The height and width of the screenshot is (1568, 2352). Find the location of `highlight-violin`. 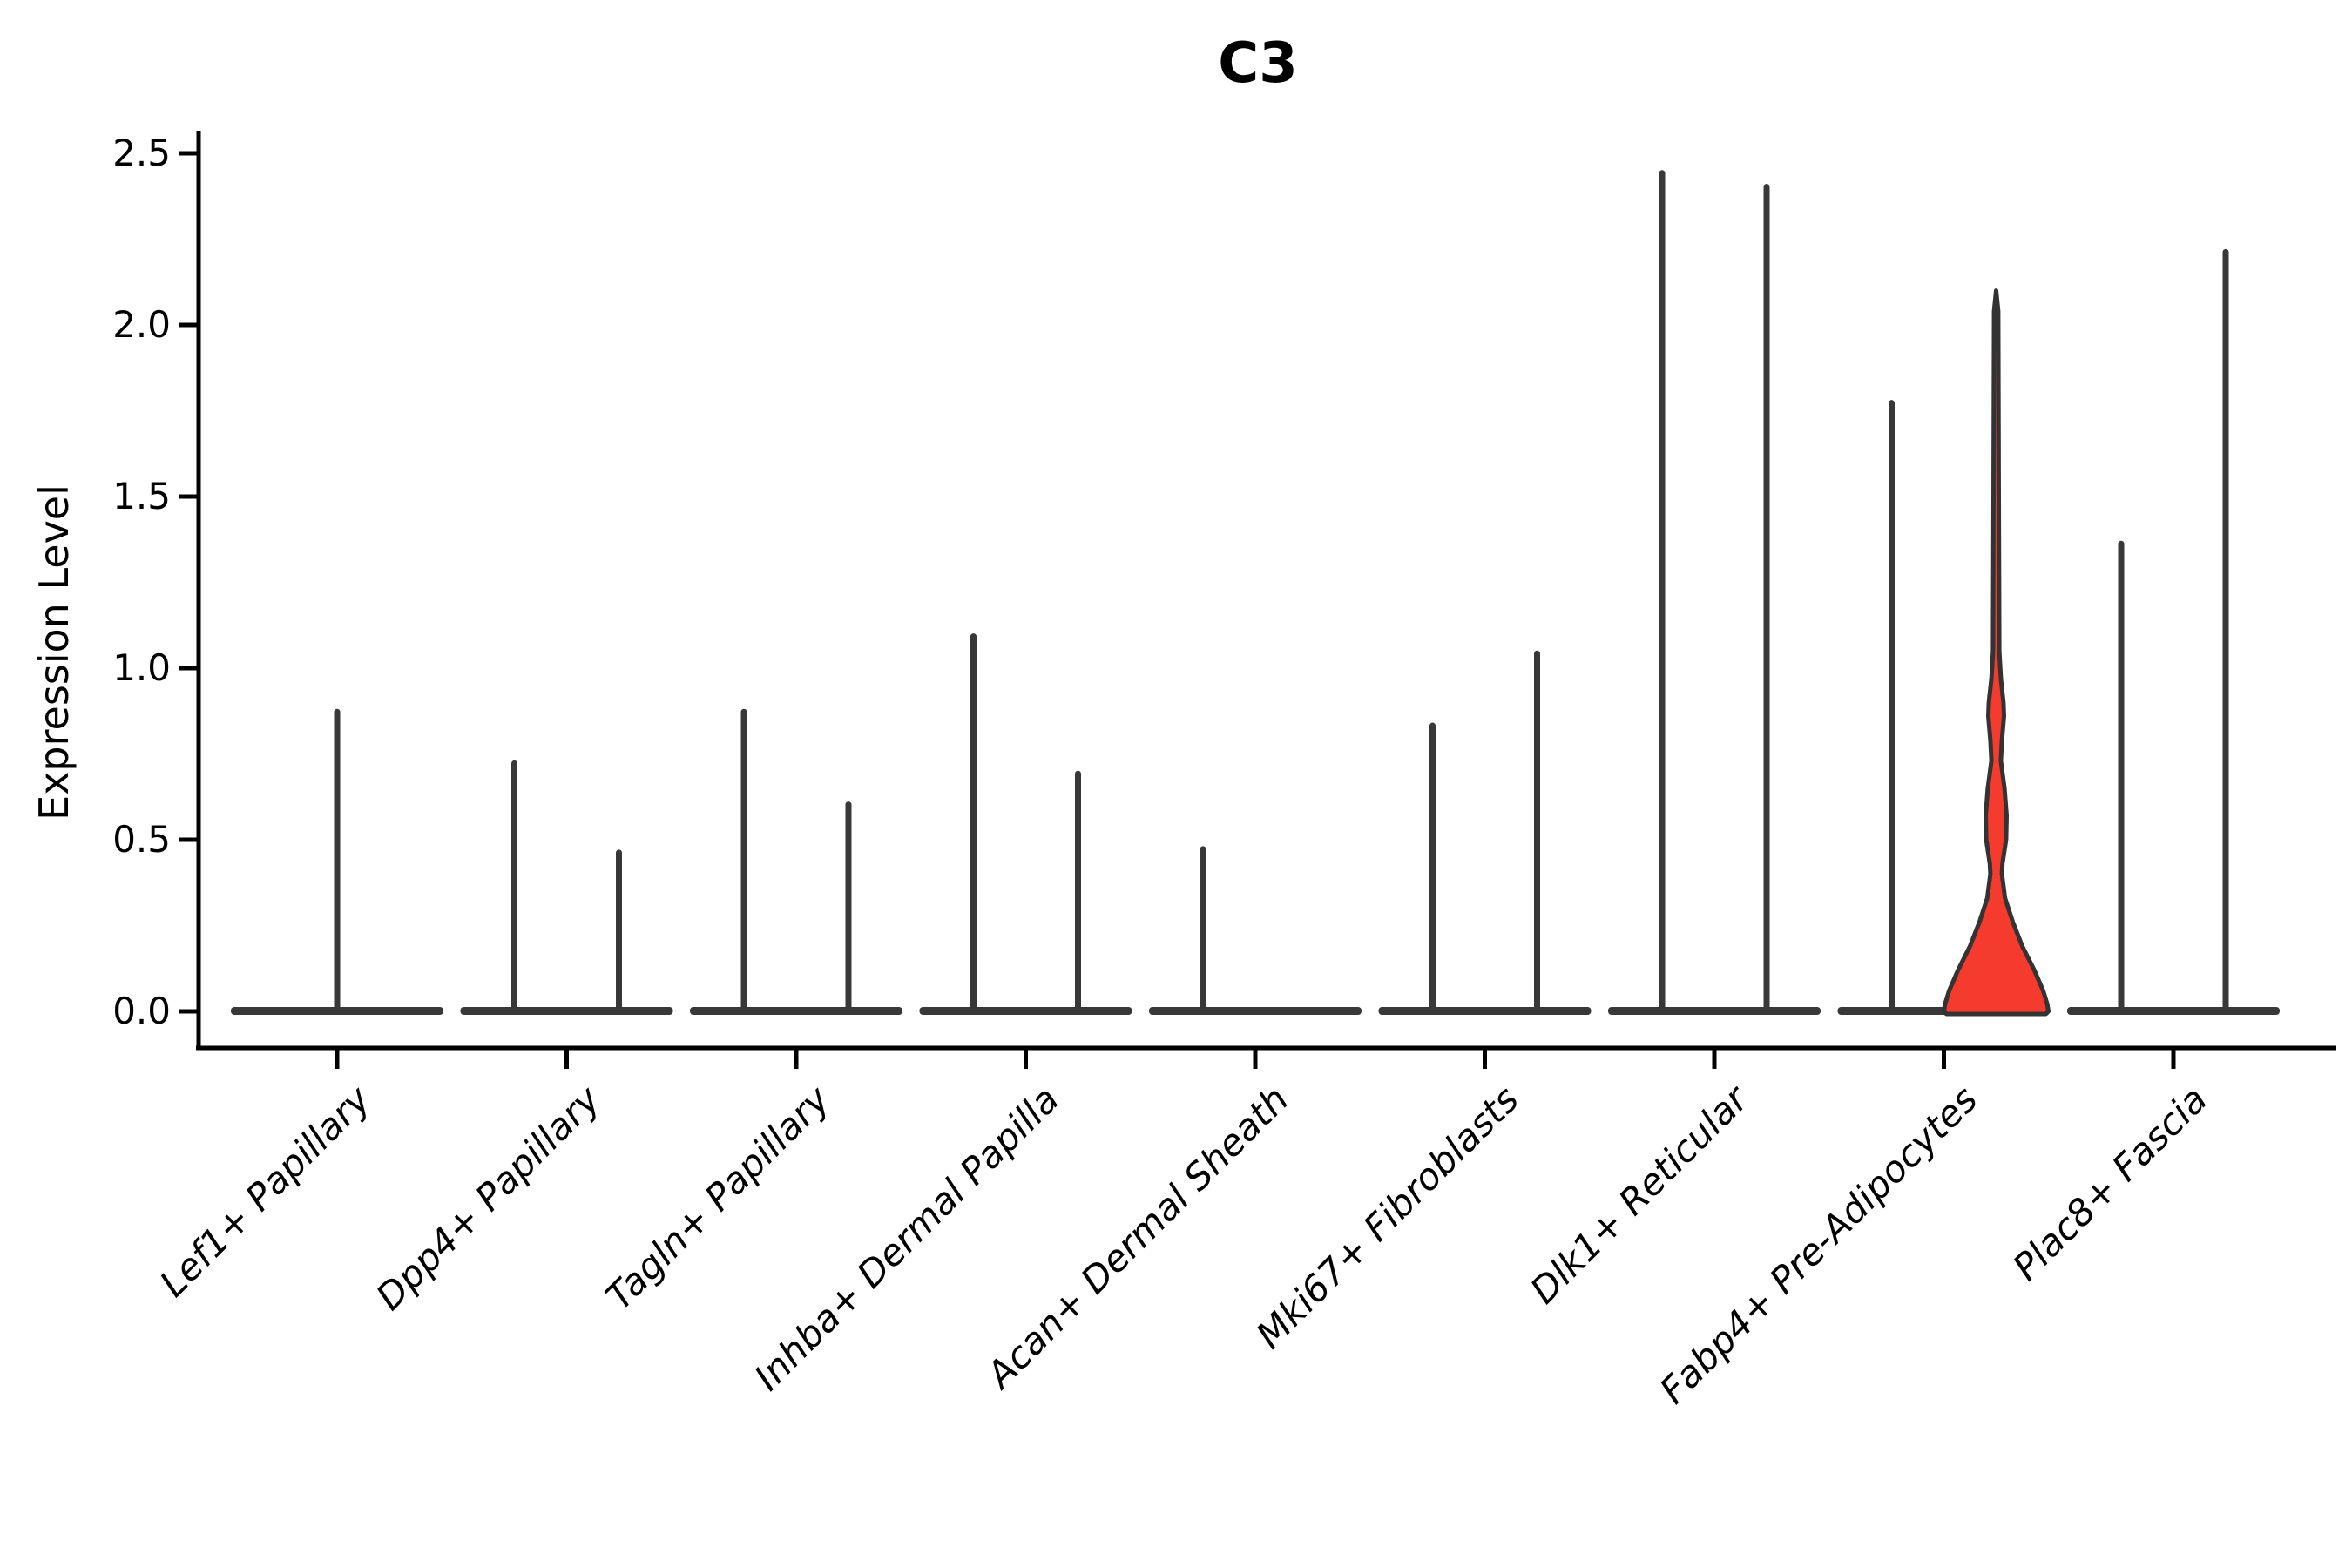

highlight-violin is located at coordinates (1997, 652).